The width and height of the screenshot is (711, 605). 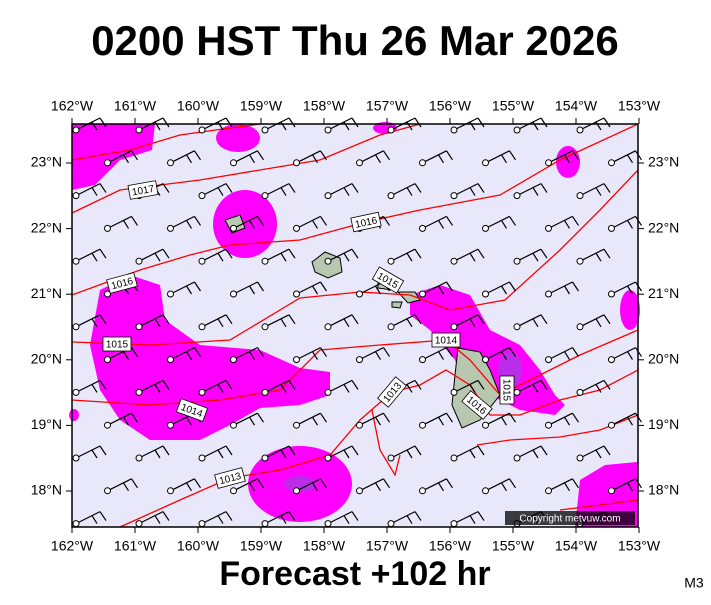 I want to click on lat-label: 22°N, so click(x=663, y=227).